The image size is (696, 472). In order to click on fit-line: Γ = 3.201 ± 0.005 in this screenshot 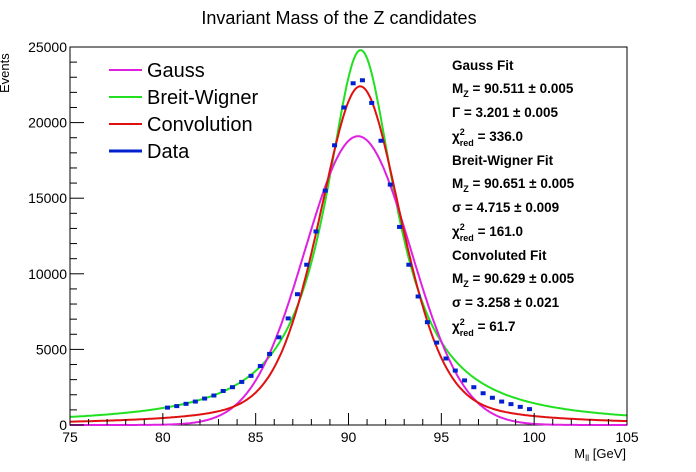, I will do `click(505, 112)`.